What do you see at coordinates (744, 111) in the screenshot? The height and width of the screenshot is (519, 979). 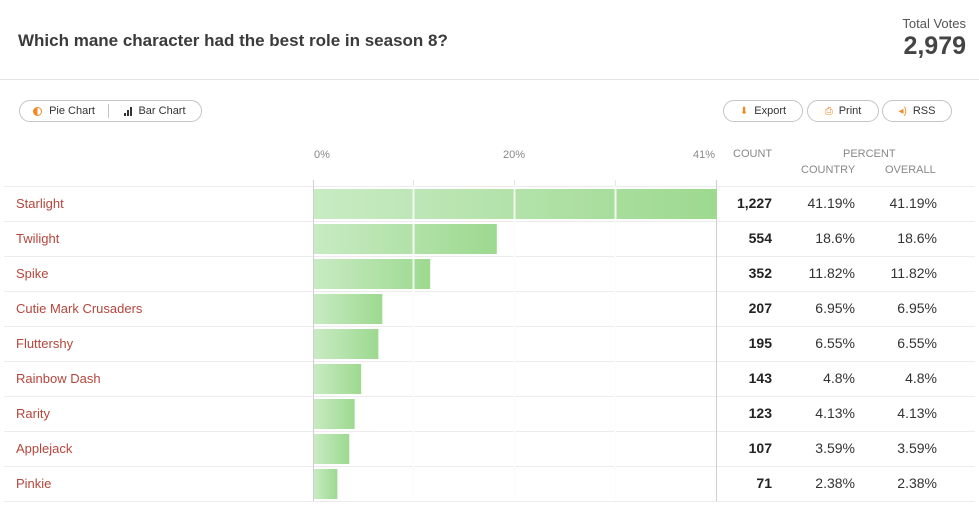 I see `export-icon: ⬇` at bounding box center [744, 111].